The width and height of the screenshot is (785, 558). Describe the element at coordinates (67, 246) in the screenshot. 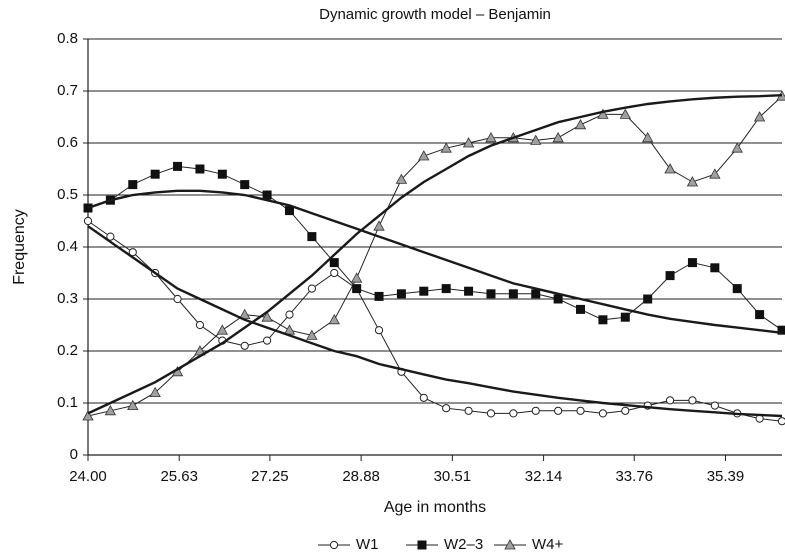

I see `y-tick-label: 0.4` at that location.